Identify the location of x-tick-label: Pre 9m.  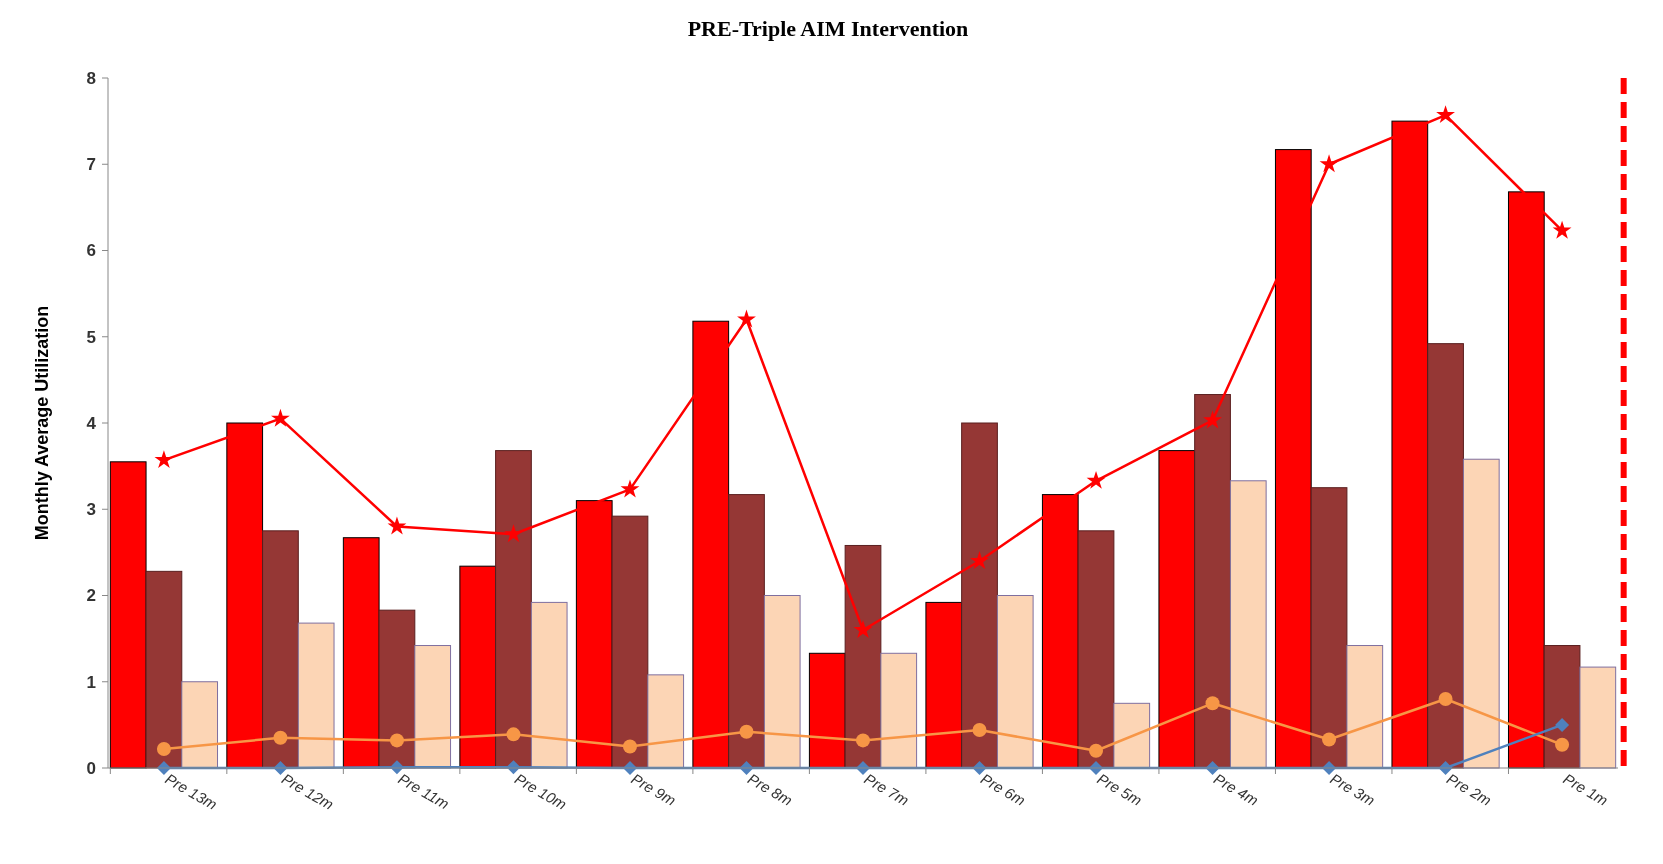
(653, 789).